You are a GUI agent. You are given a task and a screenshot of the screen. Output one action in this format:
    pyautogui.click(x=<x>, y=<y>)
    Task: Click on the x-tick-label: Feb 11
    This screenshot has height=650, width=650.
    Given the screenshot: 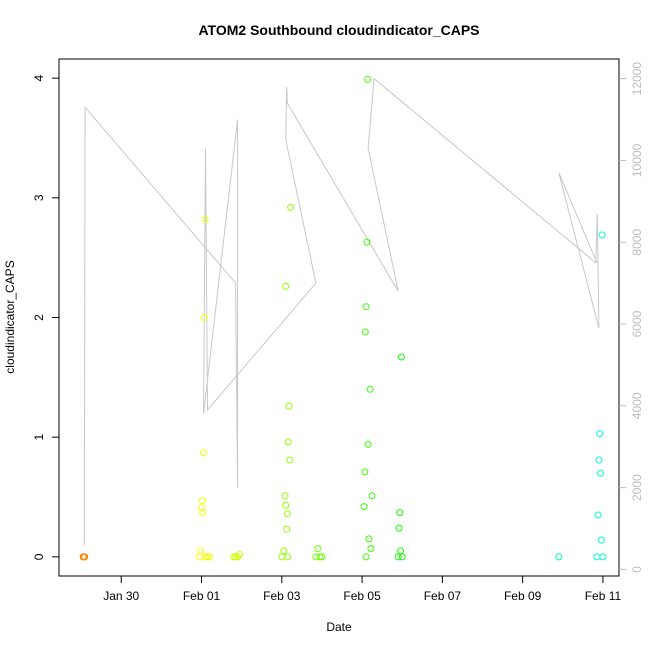 What is the action you would take?
    pyautogui.click(x=603, y=596)
    